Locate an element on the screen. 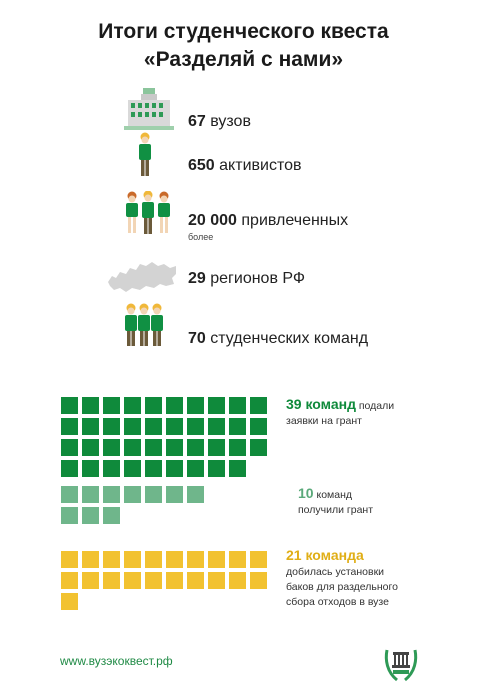 The image size is (487, 700). title-line-1: Итоги студенческого квеста is located at coordinates (243, 31).